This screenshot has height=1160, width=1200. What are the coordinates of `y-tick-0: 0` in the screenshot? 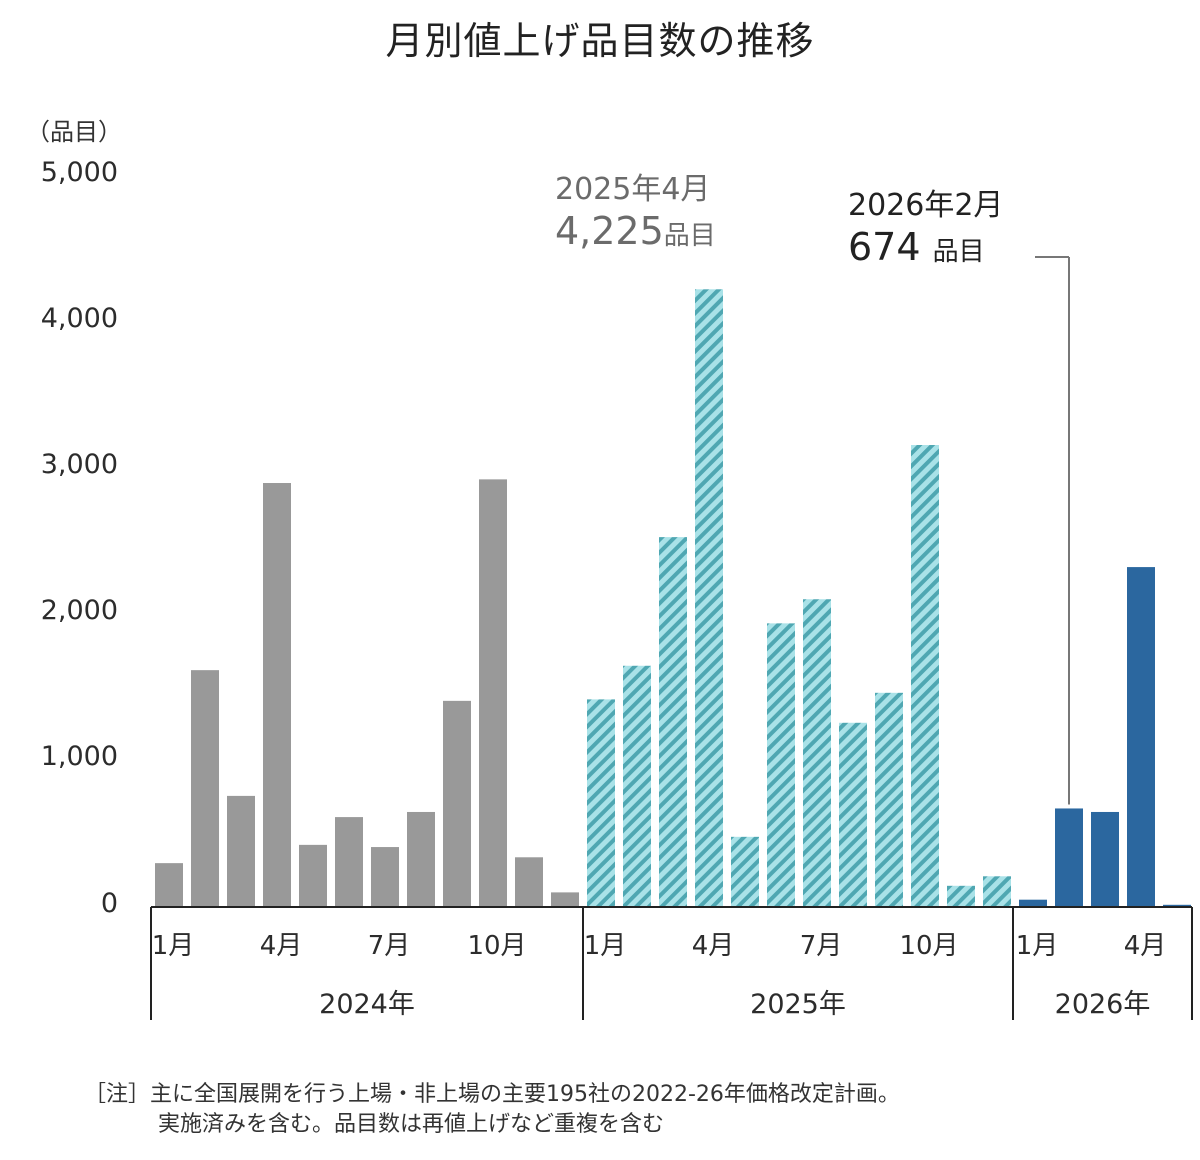 It's located at (109, 903).